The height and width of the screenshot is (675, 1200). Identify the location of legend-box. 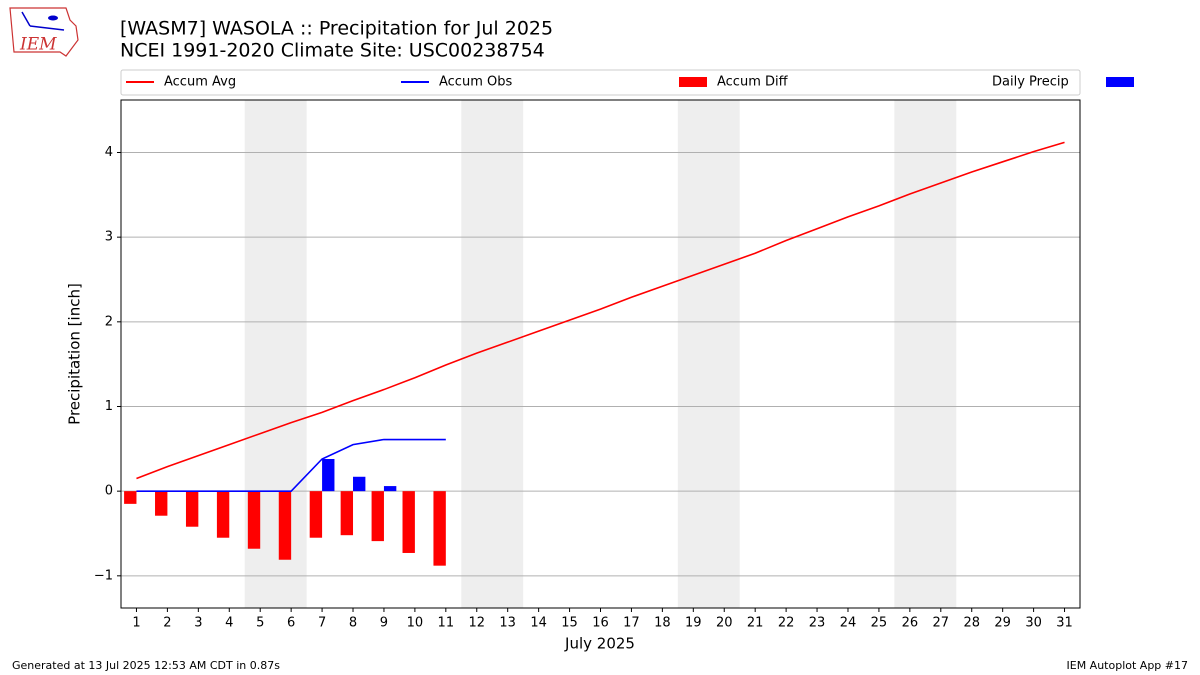
(600, 82).